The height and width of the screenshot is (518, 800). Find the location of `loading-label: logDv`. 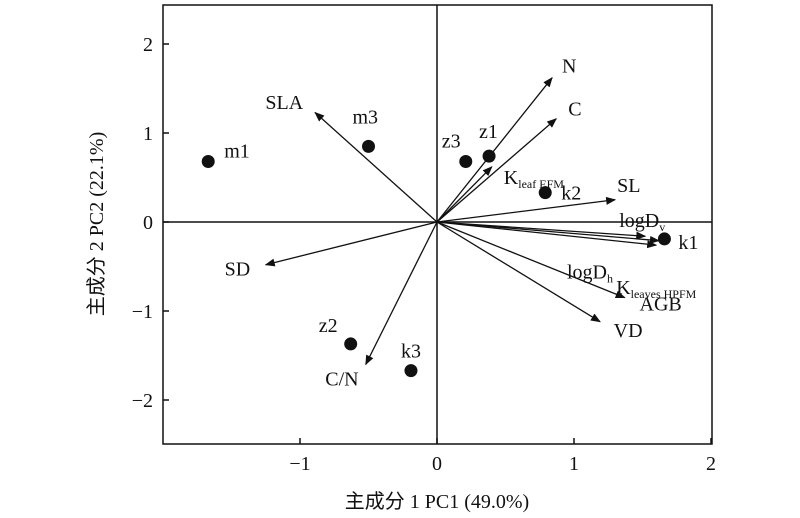

loading-label: logDv is located at coordinates (642, 222).